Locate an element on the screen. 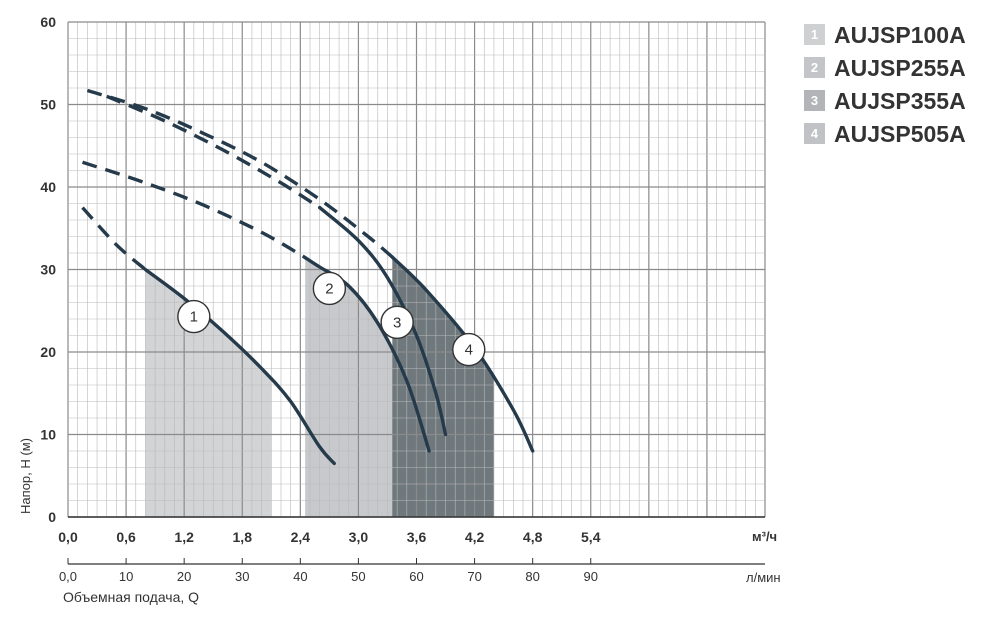  y-tick-label: 0 is located at coordinates (52, 517).